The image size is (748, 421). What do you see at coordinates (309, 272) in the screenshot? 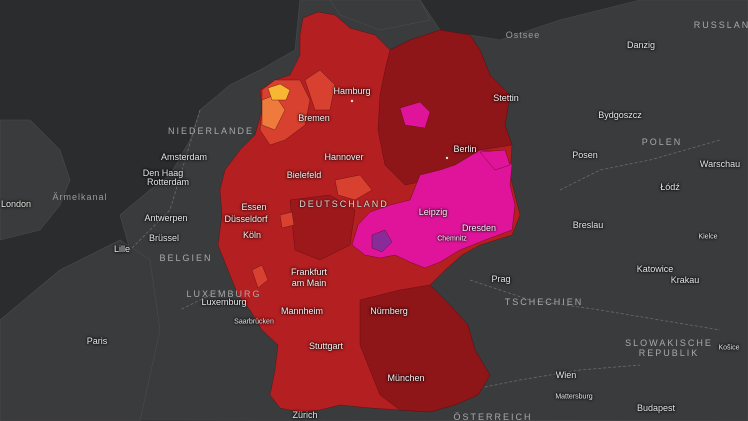
I see `city-label-frankfurt-1: Frankfurt` at bounding box center [309, 272].